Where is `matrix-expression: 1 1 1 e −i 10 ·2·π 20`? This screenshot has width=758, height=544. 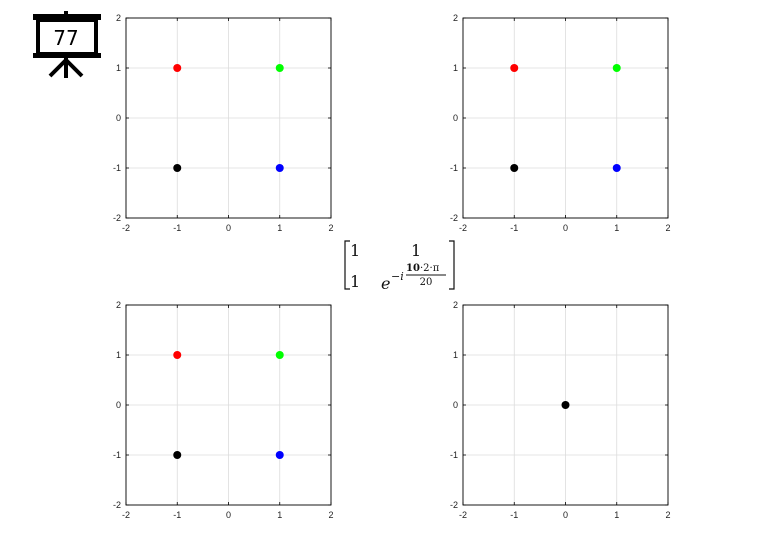 matrix-expression: 1 1 1 e −i 10 ·2·π 20 is located at coordinates (399, 266).